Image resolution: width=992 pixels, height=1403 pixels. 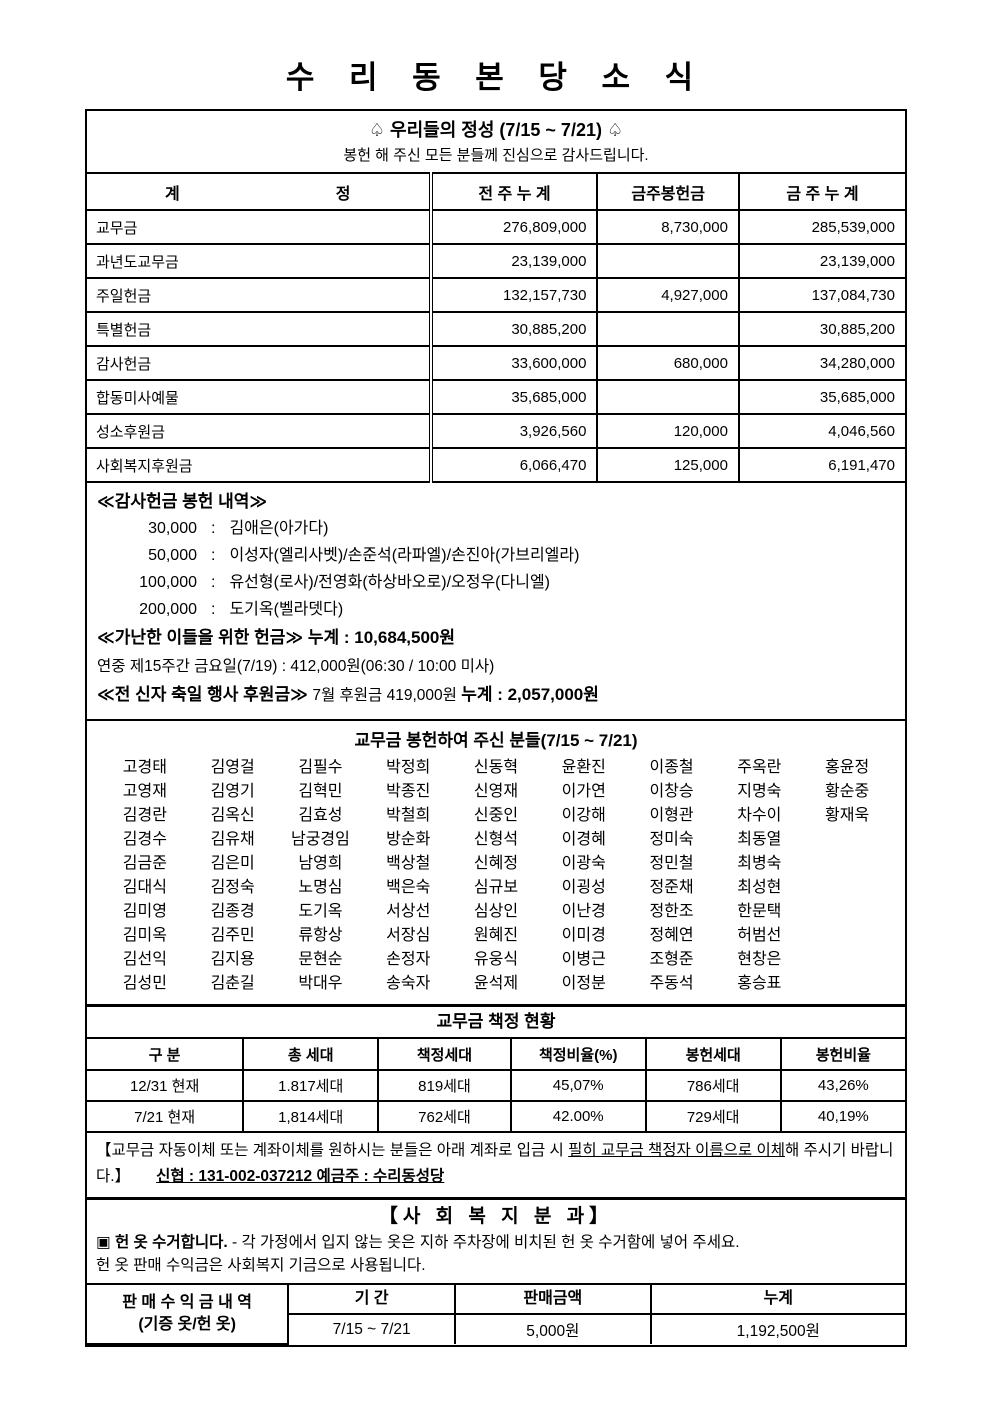 What do you see at coordinates (821, 397) in the screenshot?
I see `cum-total-cell: 35,685,000` at bounding box center [821, 397].